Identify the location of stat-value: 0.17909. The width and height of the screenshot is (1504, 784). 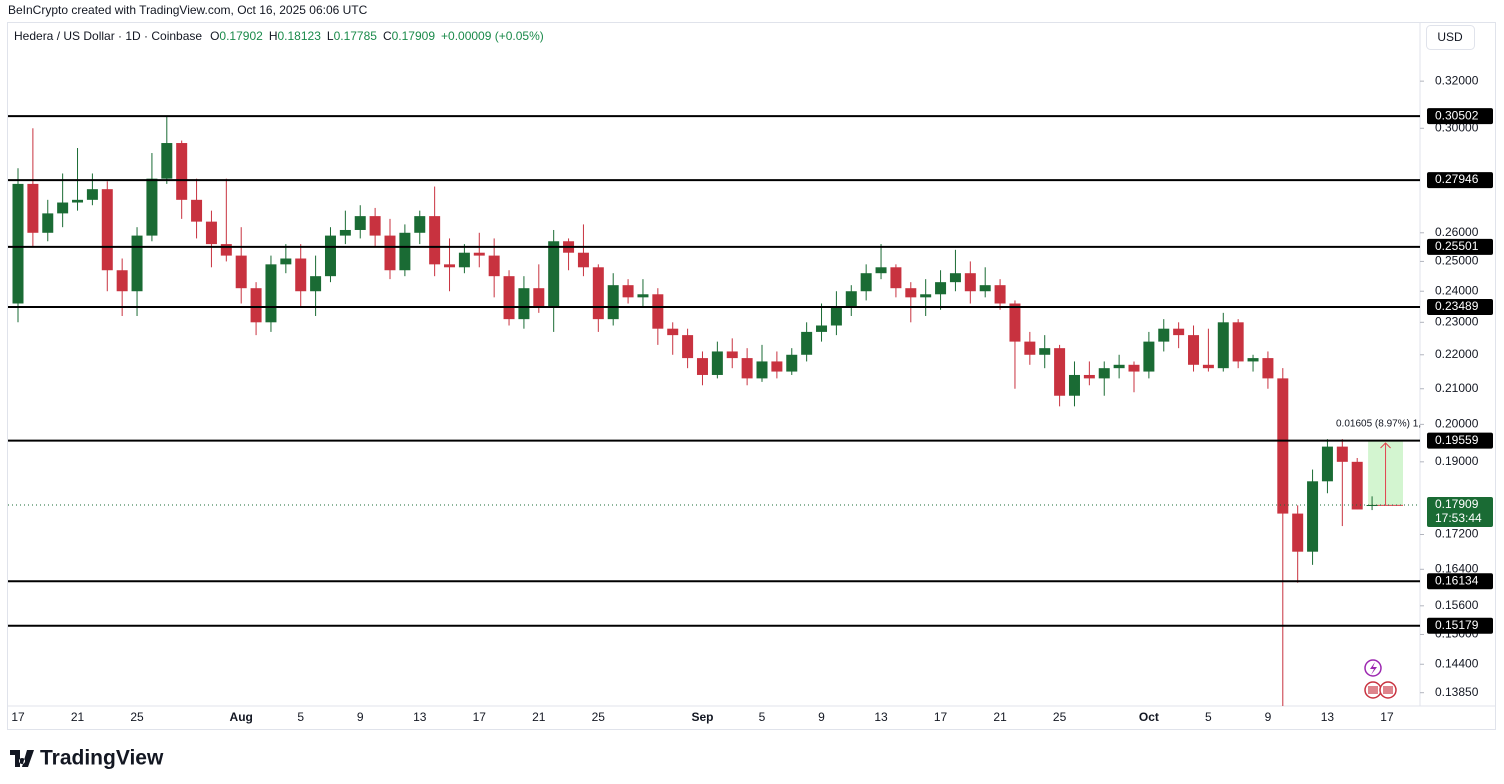
(414, 36).